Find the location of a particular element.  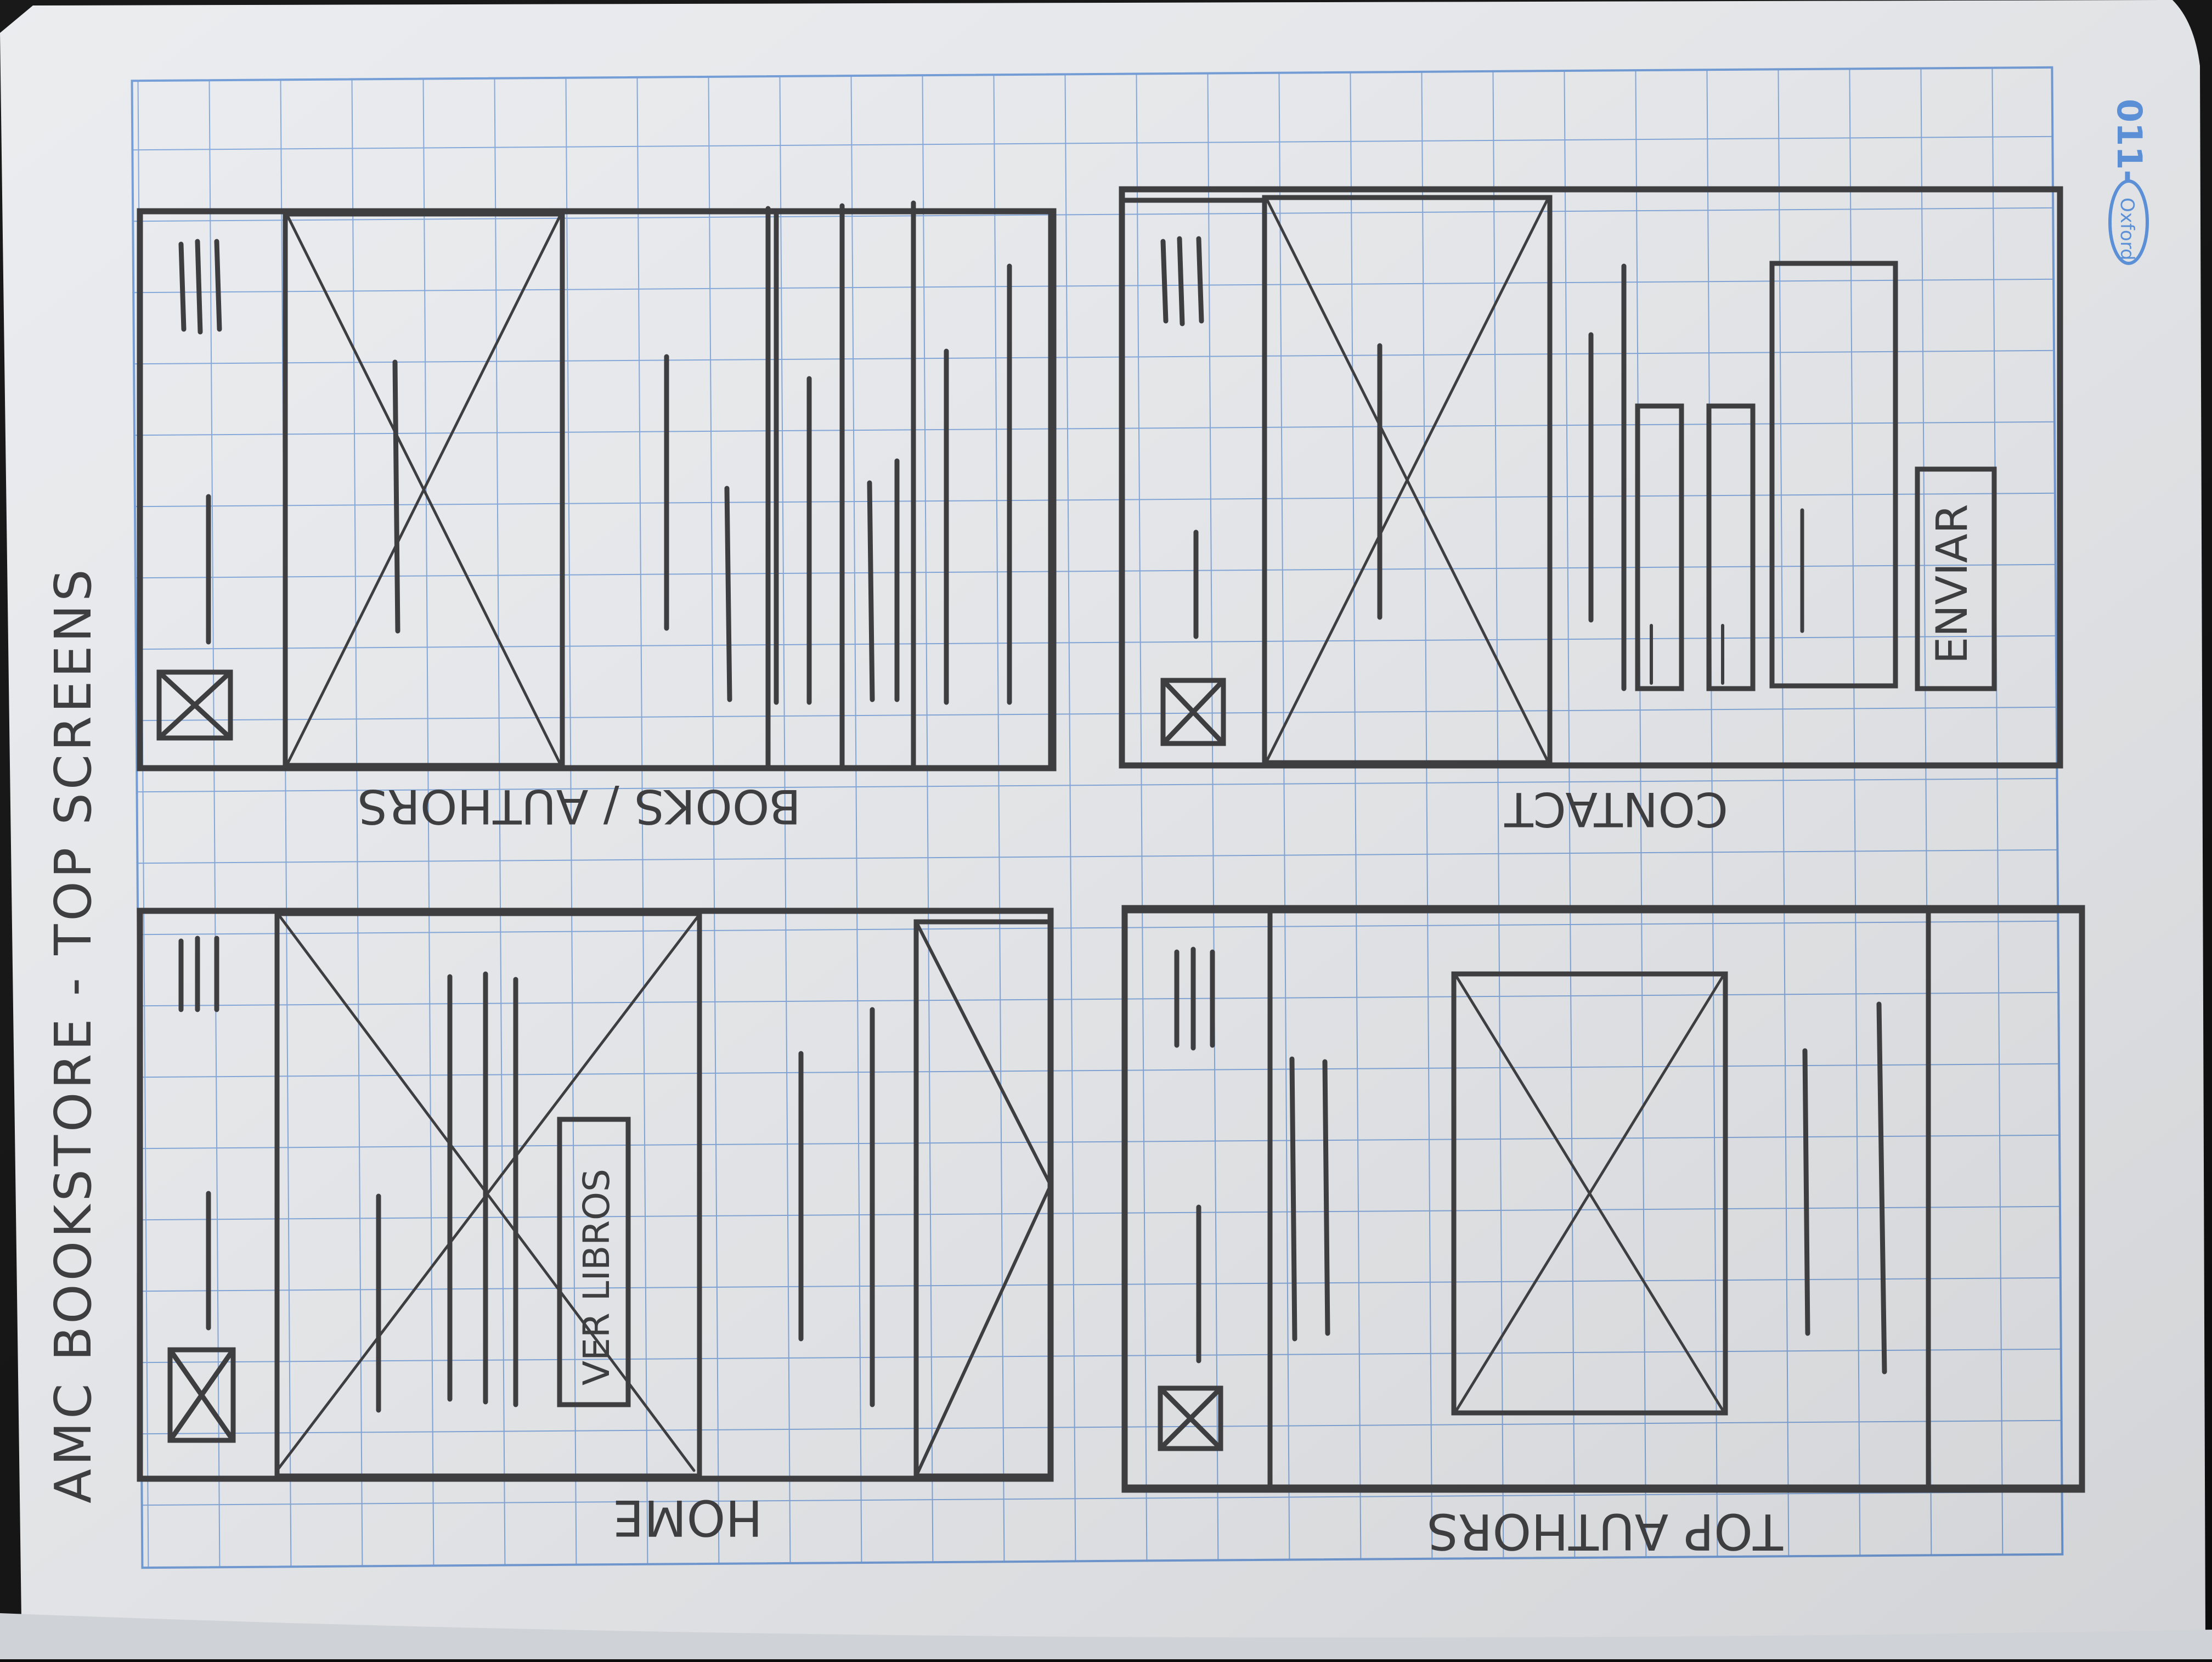

screen-label-top-authors: TOP AUTHORS is located at coordinates (1606, 1531).